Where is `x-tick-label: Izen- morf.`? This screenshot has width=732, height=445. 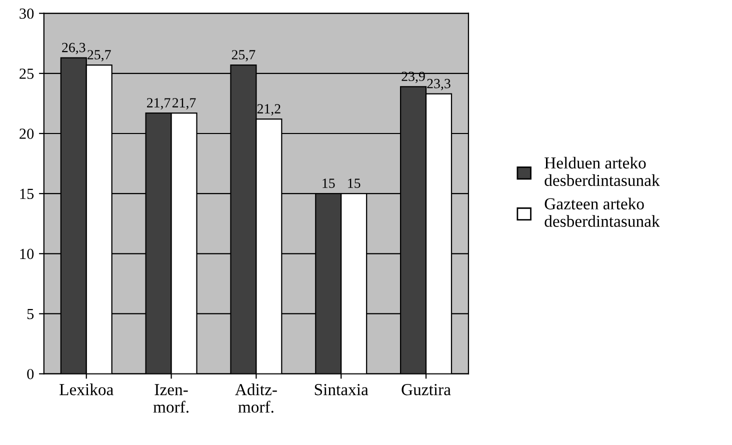
x-tick-label: Izen- morf. is located at coordinates (170, 398).